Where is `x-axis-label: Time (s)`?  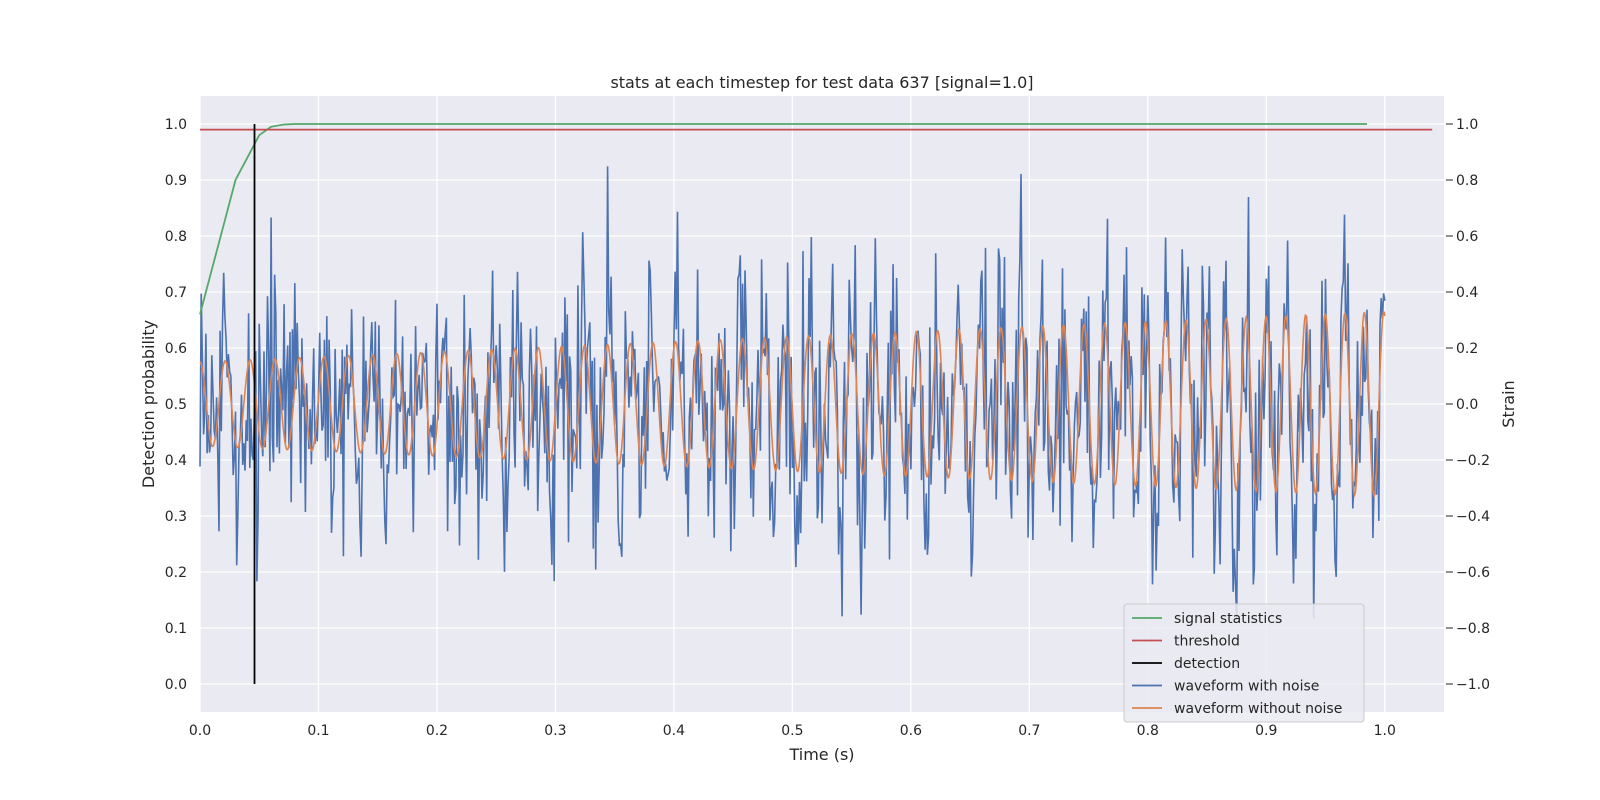
x-axis-label: Time (s) is located at coordinates (821, 754).